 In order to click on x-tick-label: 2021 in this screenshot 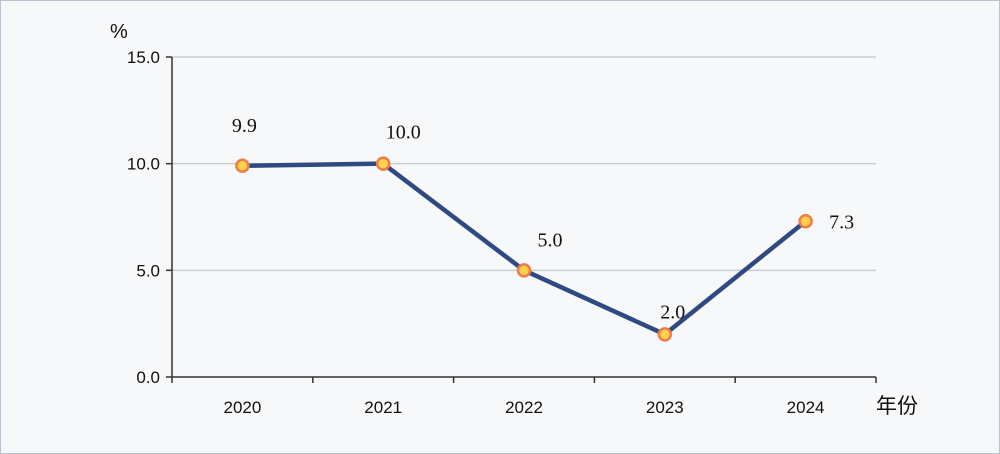, I will do `click(383, 407)`.